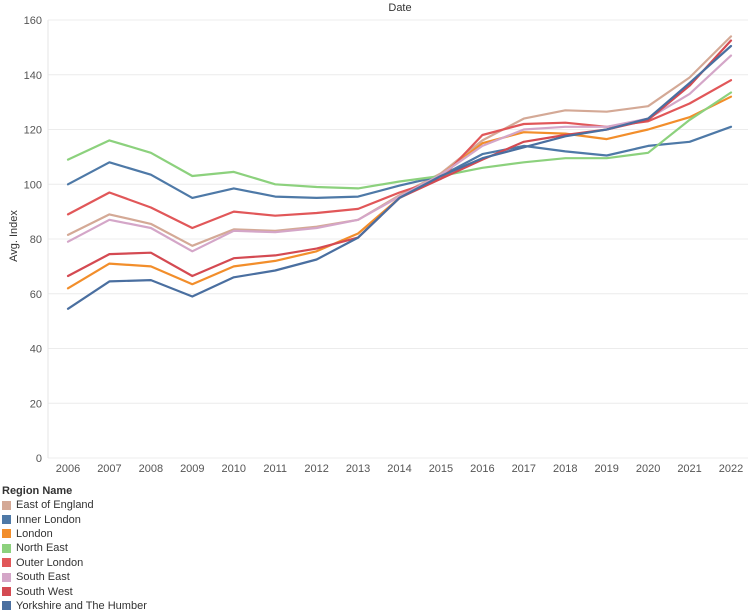 The width and height of the screenshot is (752, 613). What do you see at coordinates (316, 469) in the screenshot?
I see `x-tick-label: 2012` at bounding box center [316, 469].